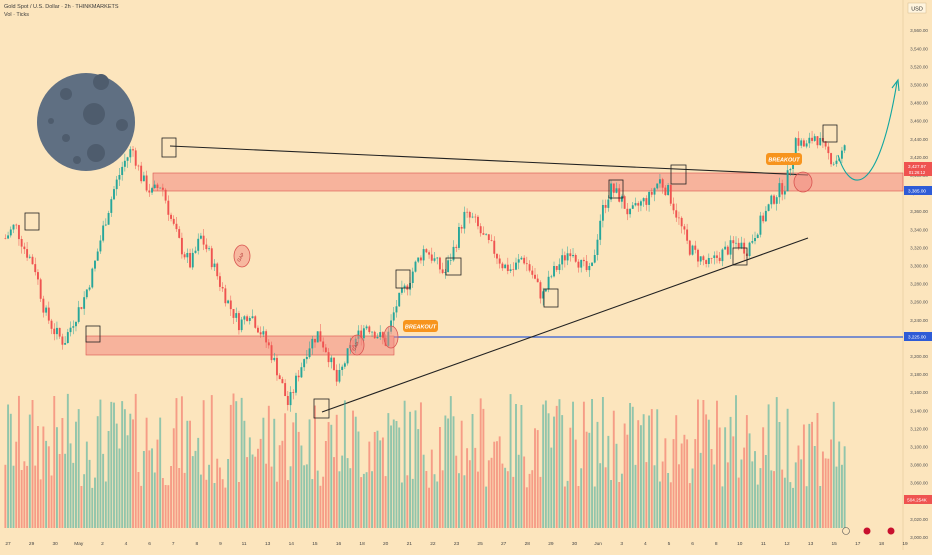 The height and width of the screenshot is (555, 932). I want to click on price-tick-label: 3,180.00, so click(919, 374).